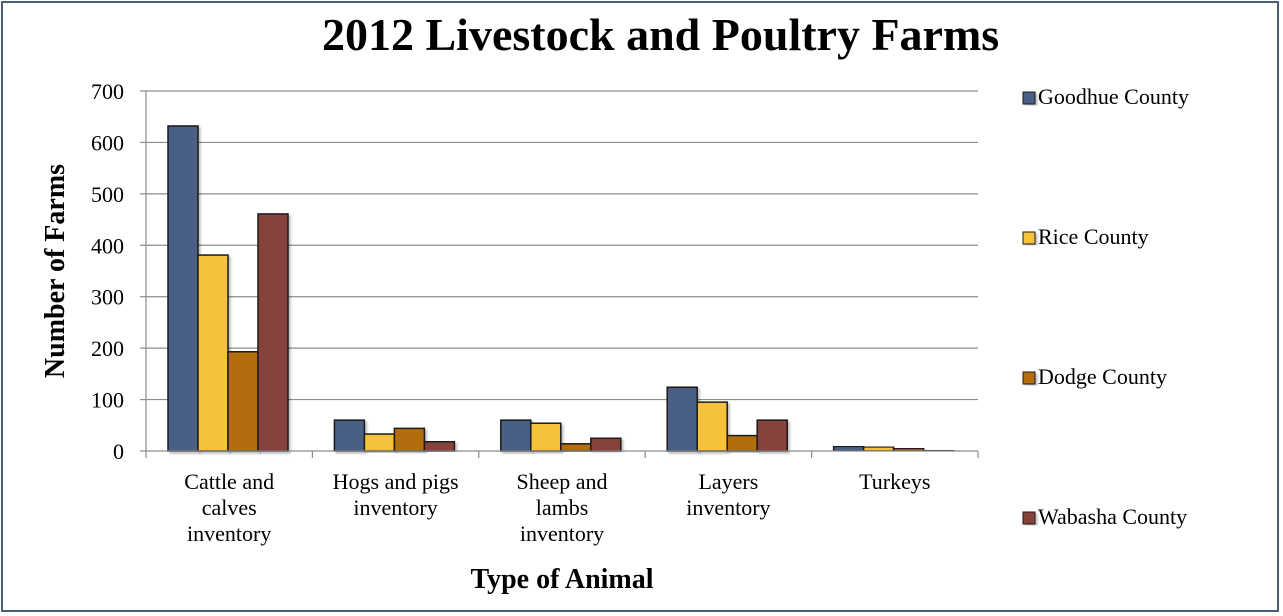  Describe the element at coordinates (661, 34) in the screenshot. I see `chart-title: 2012 Livestock and Poultry Farms` at that location.